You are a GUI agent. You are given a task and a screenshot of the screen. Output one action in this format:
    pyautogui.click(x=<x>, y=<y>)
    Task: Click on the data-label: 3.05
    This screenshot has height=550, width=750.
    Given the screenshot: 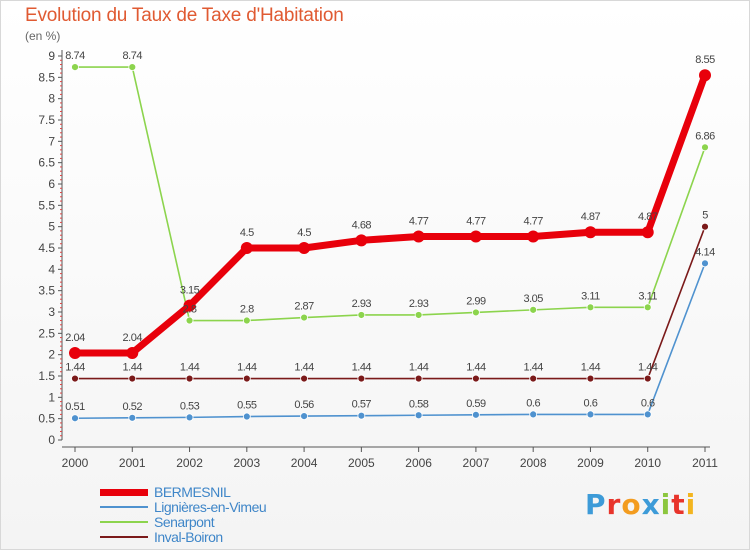 What is the action you would take?
    pyautogui.click(x=533, y=299)
    